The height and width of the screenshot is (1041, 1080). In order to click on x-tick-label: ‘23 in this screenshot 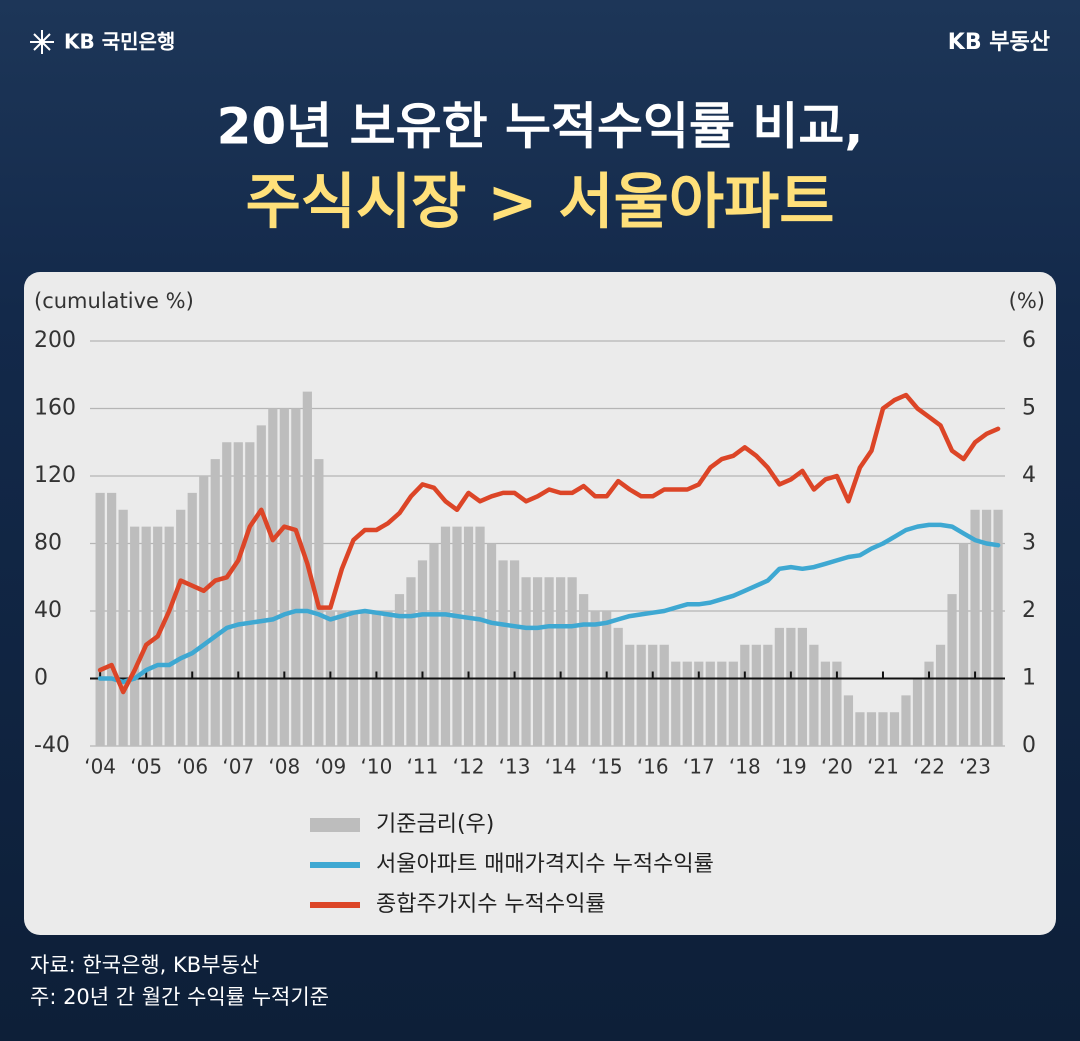, I will do `click(975, 767)`.